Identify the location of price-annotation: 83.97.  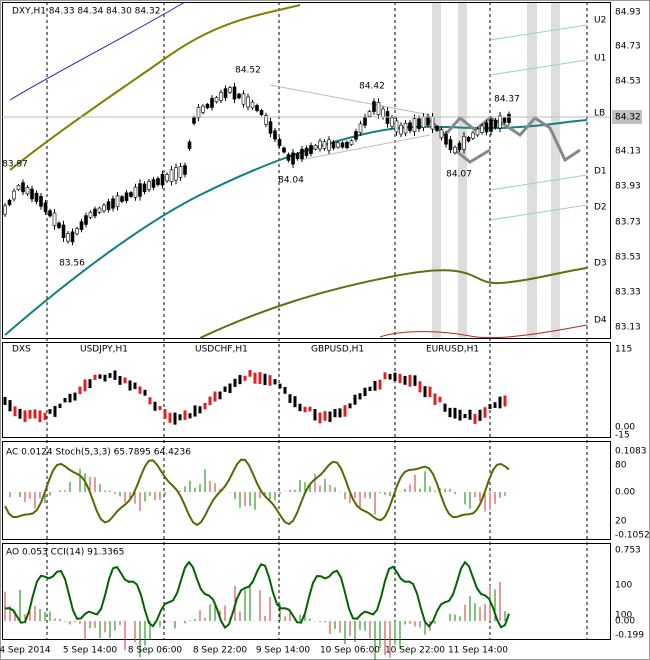
(15, 165).